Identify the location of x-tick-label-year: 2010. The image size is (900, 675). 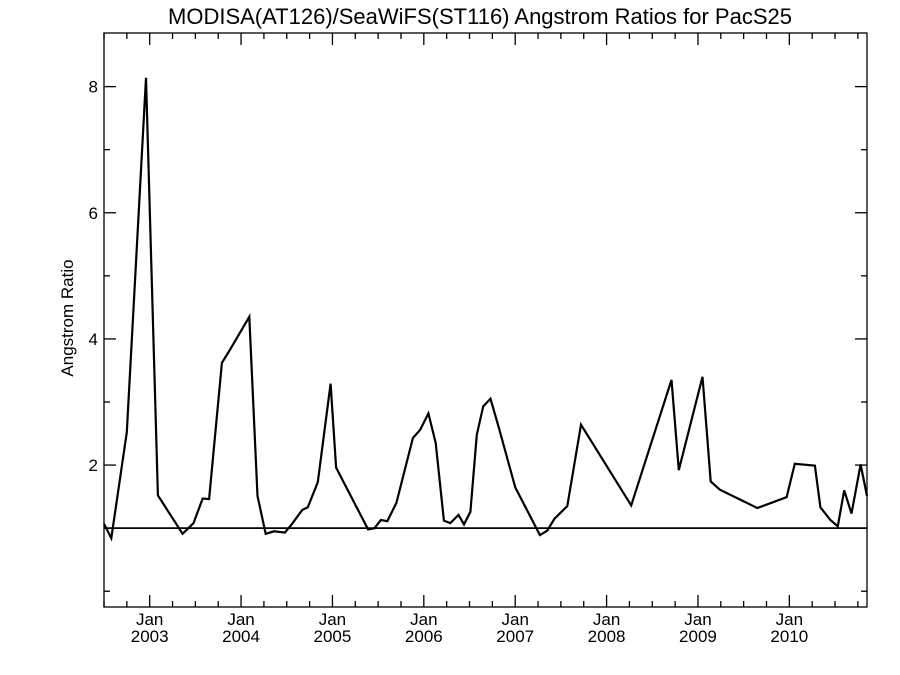
(789, 636).